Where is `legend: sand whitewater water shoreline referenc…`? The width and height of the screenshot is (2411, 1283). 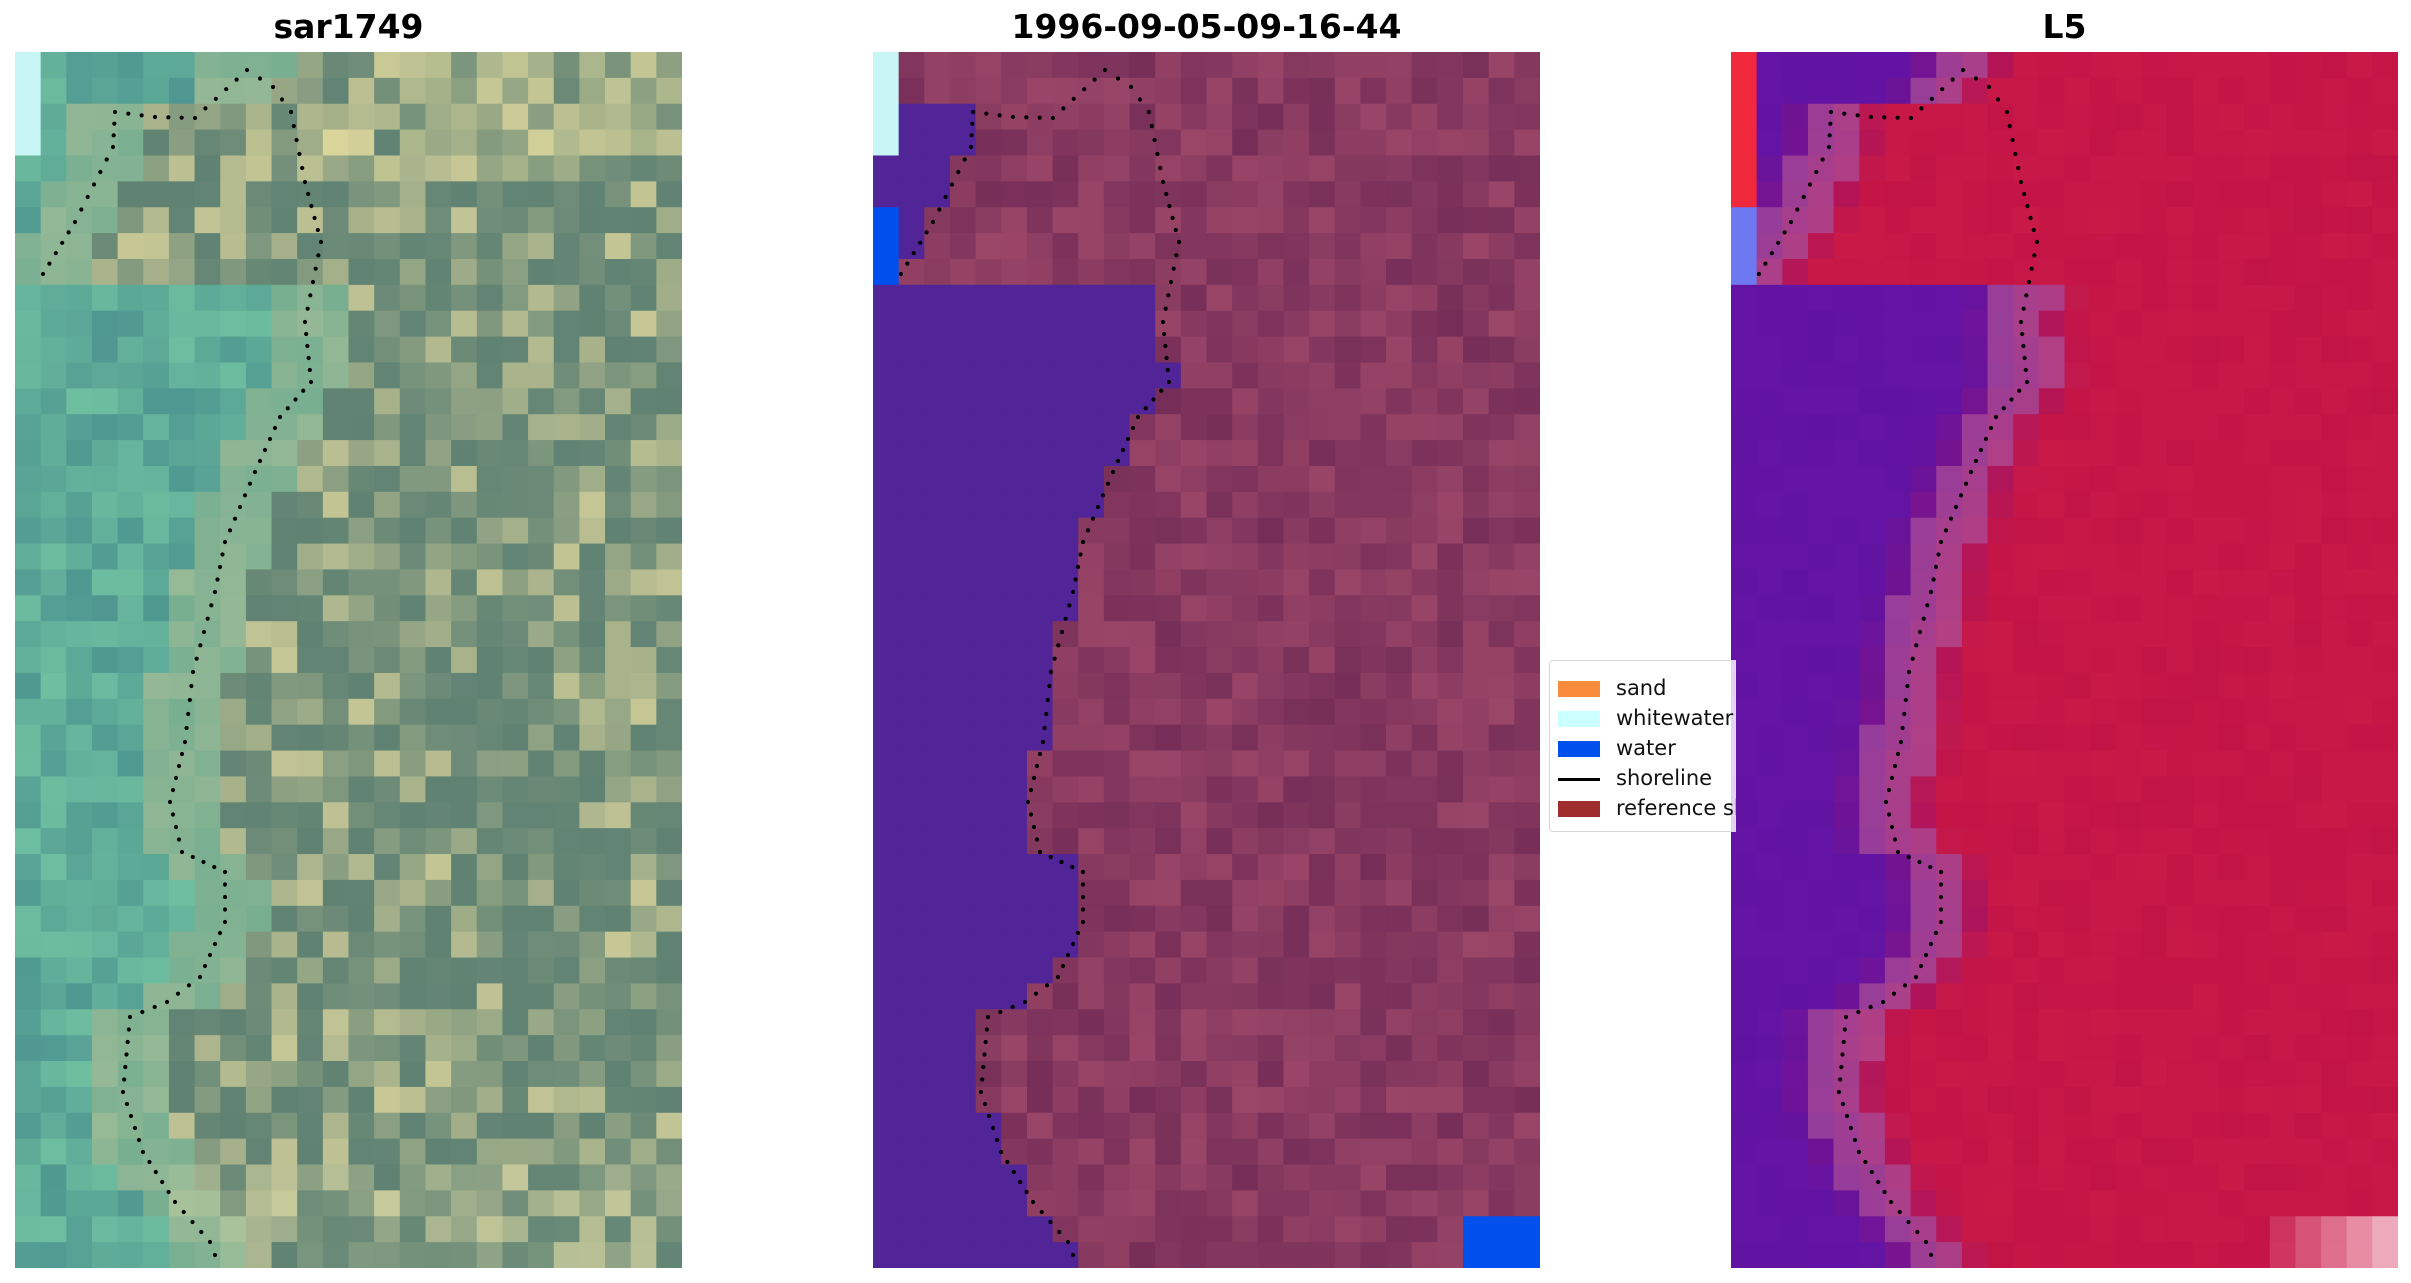 legend: sand whitewater water shoreline referenc… is located at coordinates (1642, 746).